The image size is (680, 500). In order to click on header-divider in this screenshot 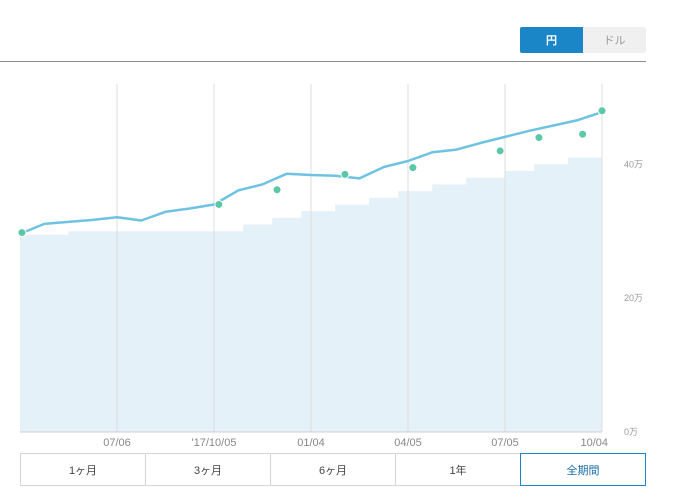, I will do `click(323, 61)`.